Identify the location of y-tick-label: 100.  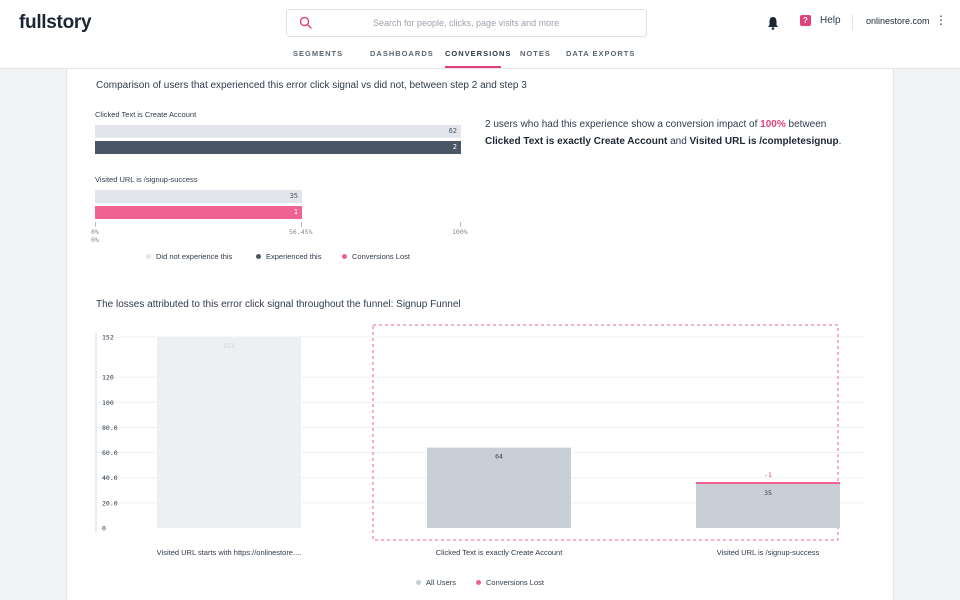
(108, 403).